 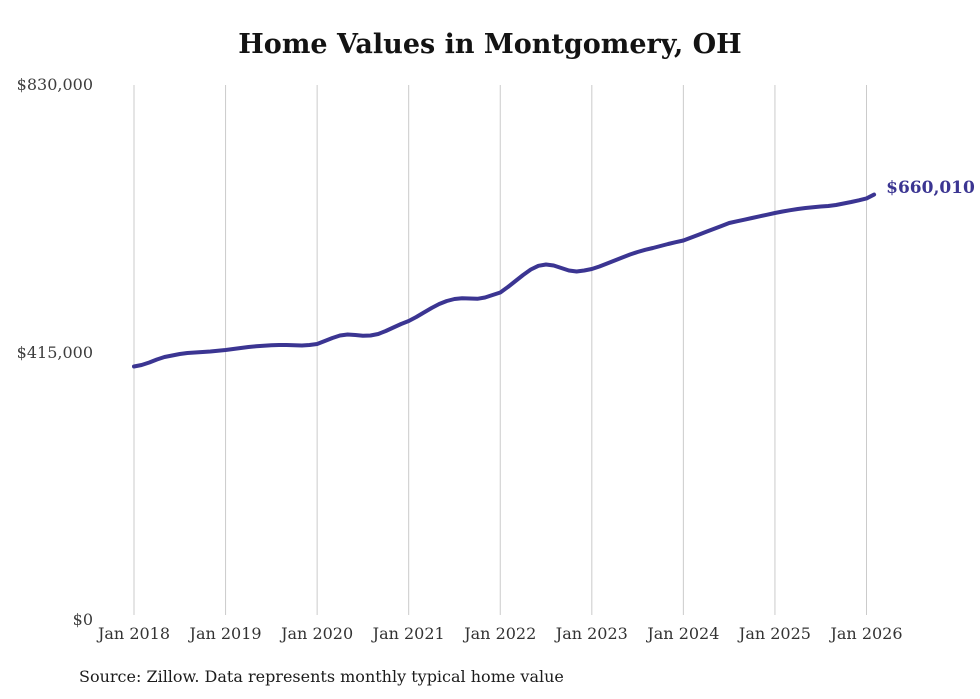 I want to click on x-axis-tick-label-jan-2018: Jan 2018, so click(x=134, y=633).